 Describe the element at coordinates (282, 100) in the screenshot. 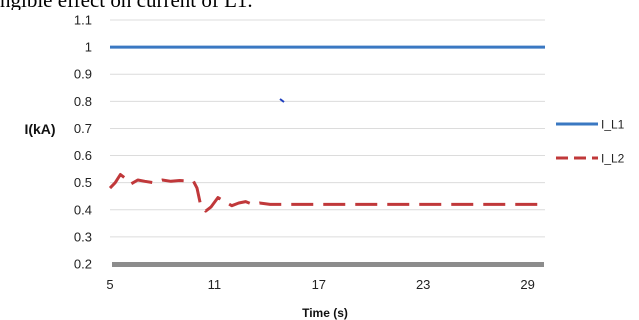

I see `stray-mark` at that location.